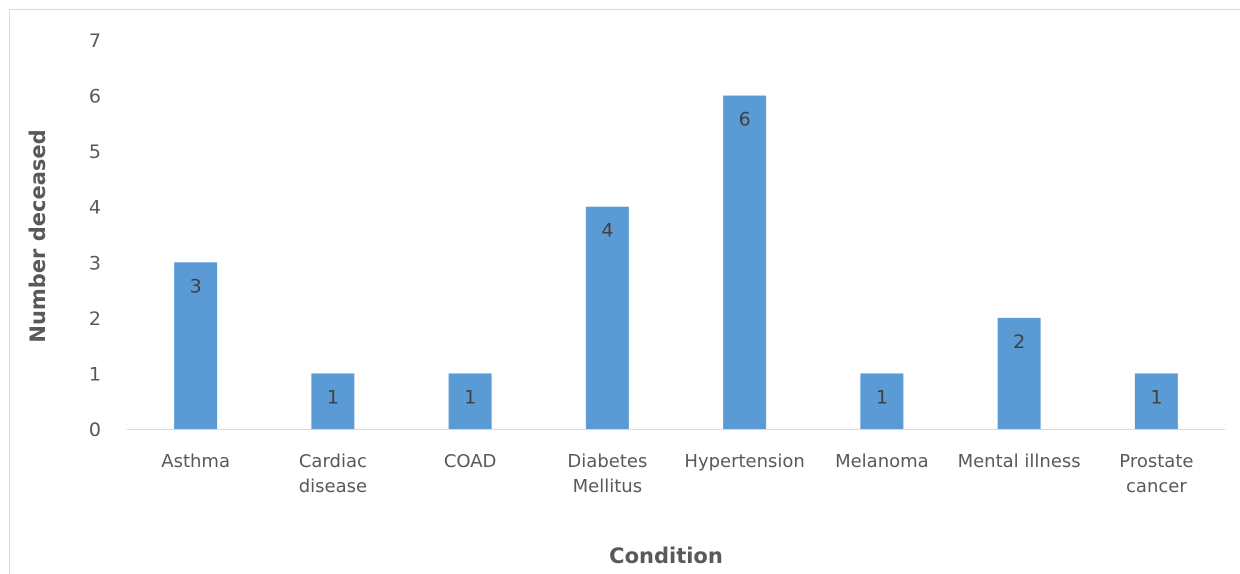 Image resolution: width=1240 pixels, height=574 pixels. What do you see at coordinates (95, 152) in the screenshot?
I see `y-tick-label: 5` at bounding box center [95, 152].